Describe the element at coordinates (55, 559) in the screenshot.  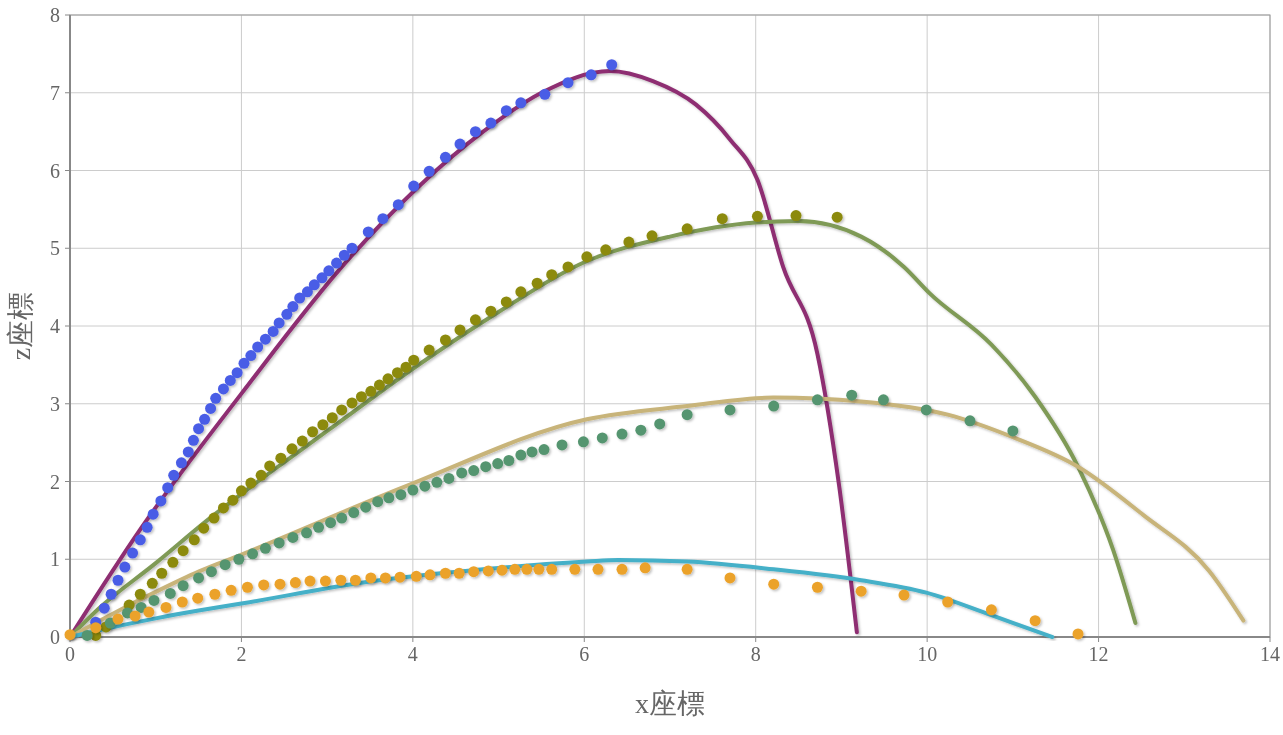
I see `y-tick-label: 1` at that location.